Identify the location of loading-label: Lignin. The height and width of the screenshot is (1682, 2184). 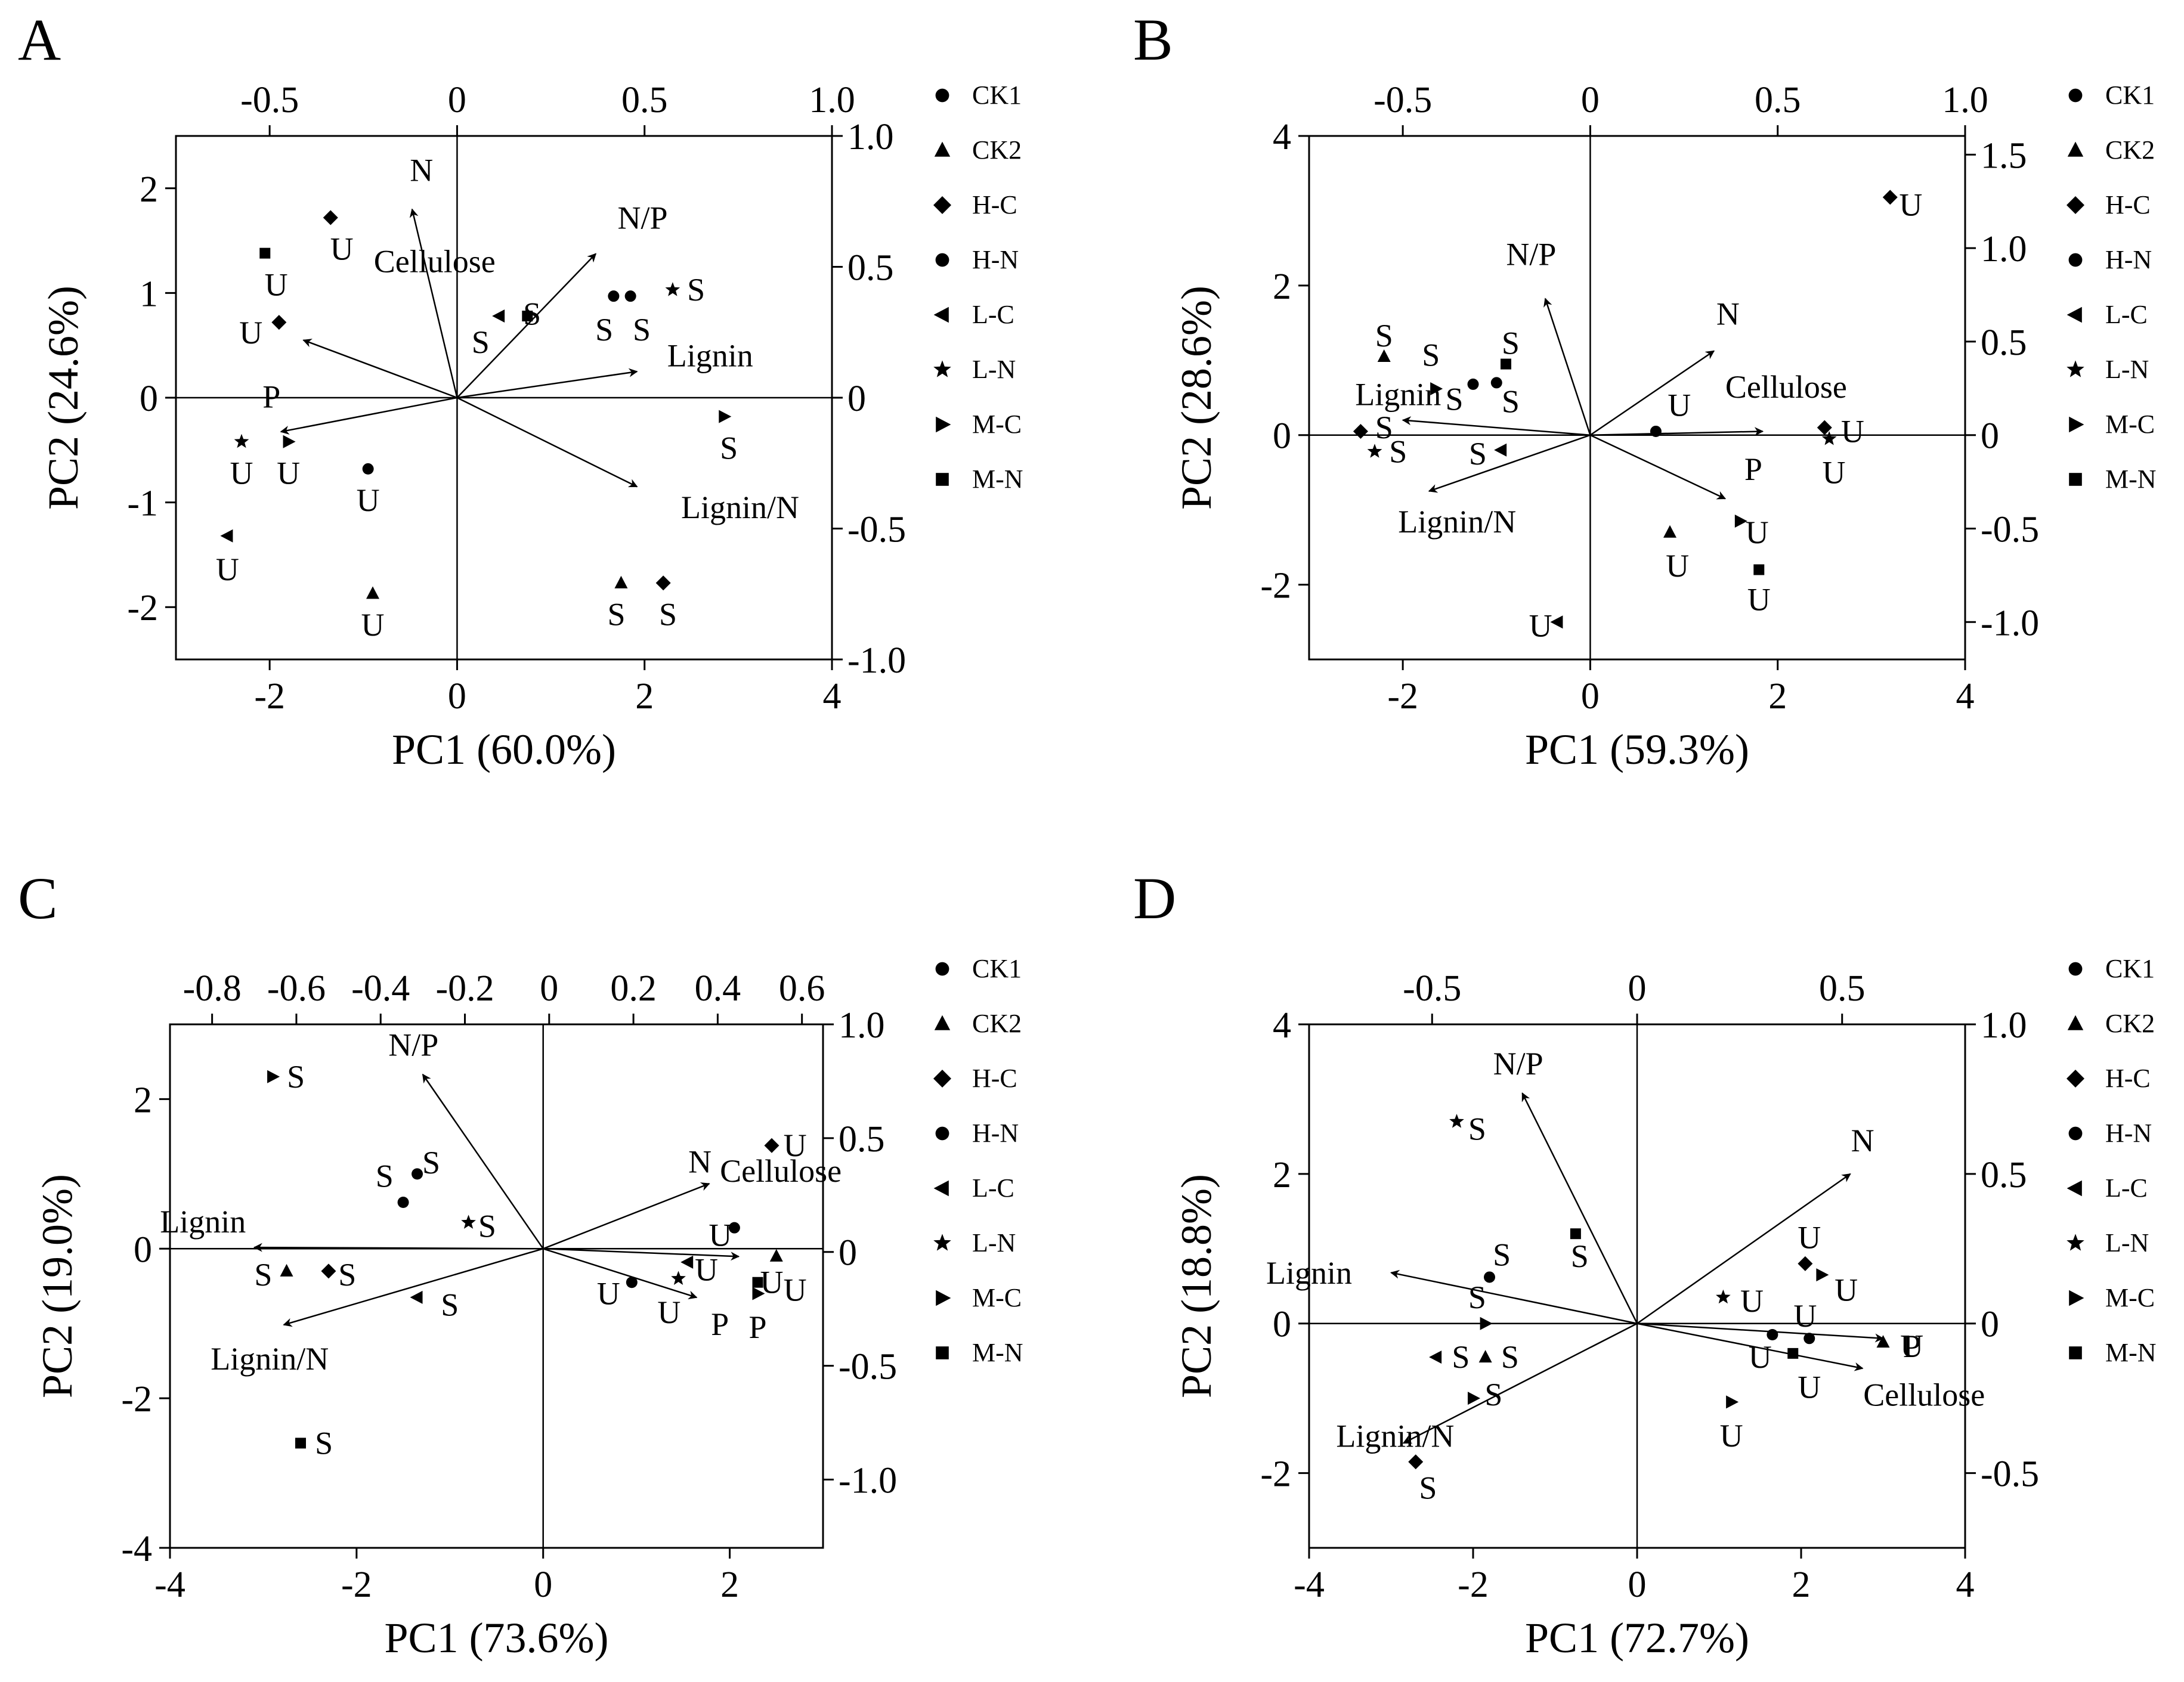
(203, 1222).